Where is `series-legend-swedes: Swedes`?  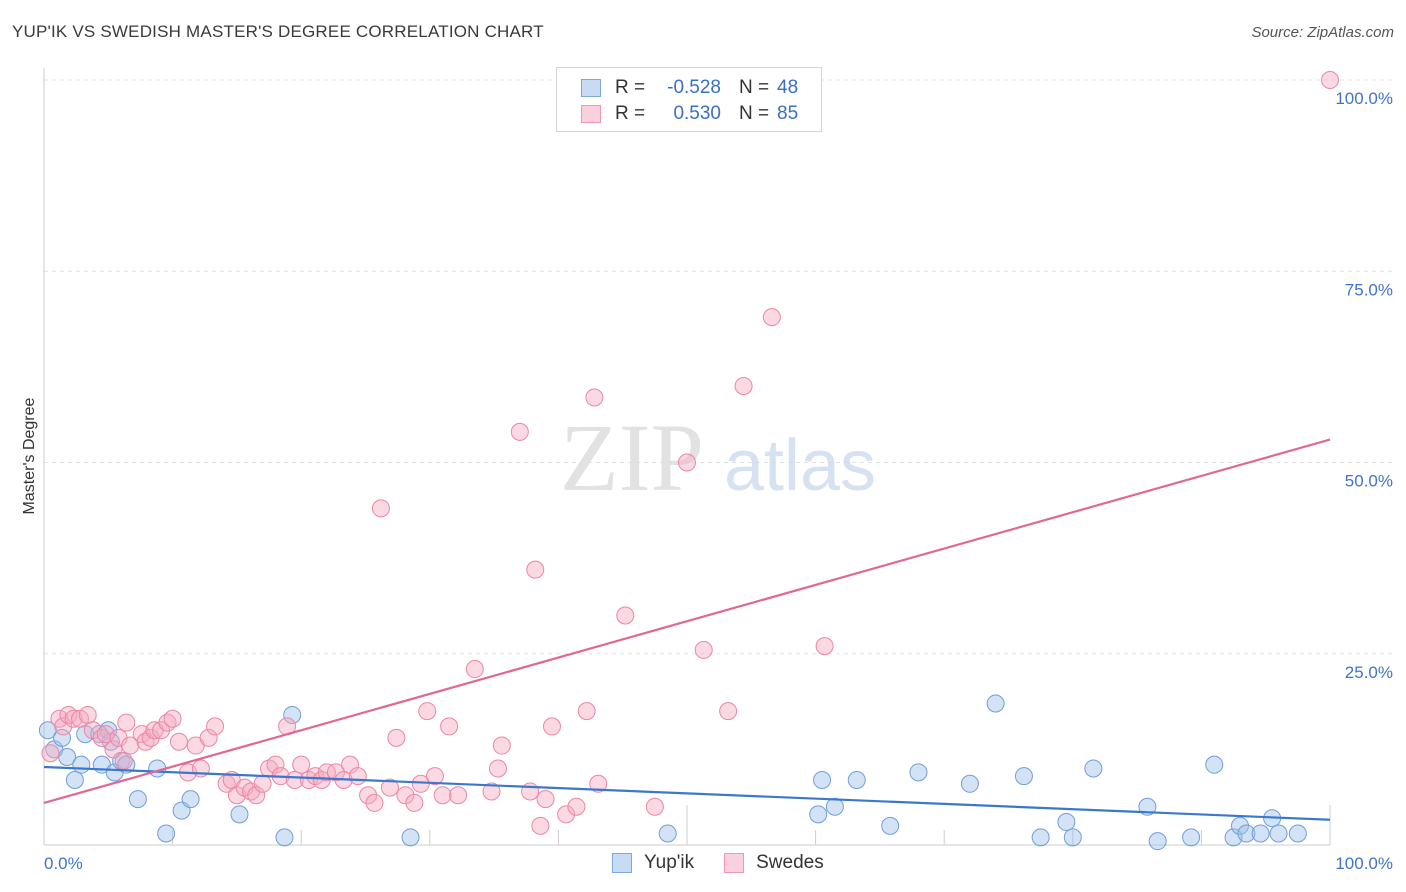
series-legend-swedes: Swedes is located at coordinates (774, 863).